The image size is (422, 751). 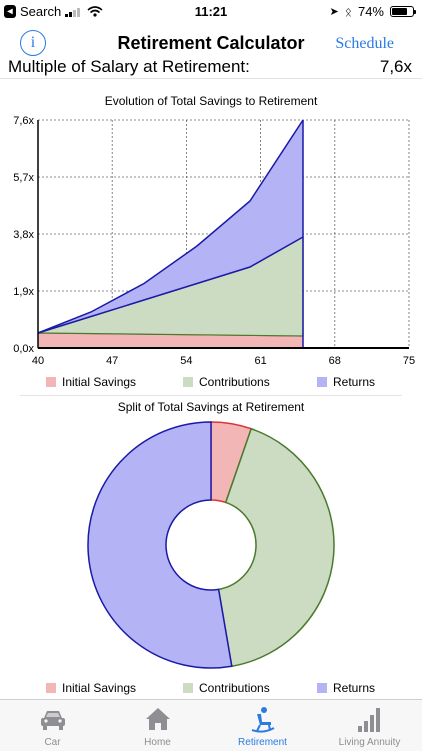 What do you see at coordinates (23, 178) in the screenshot?
I see `y-tick-label: 5,7x` at bounding box center [23, 178].